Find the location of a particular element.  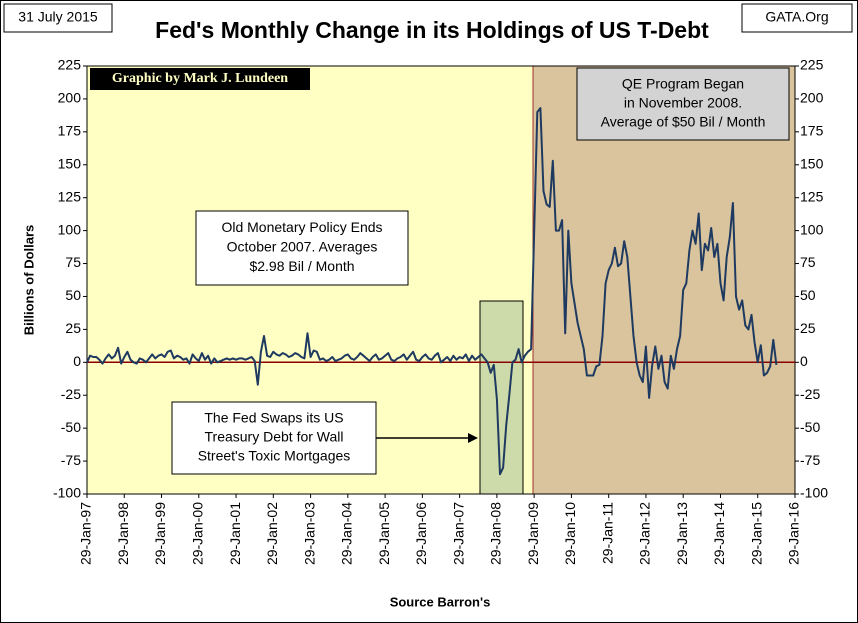

y2-tick-label: 225 is located at coordinates (812, 65).